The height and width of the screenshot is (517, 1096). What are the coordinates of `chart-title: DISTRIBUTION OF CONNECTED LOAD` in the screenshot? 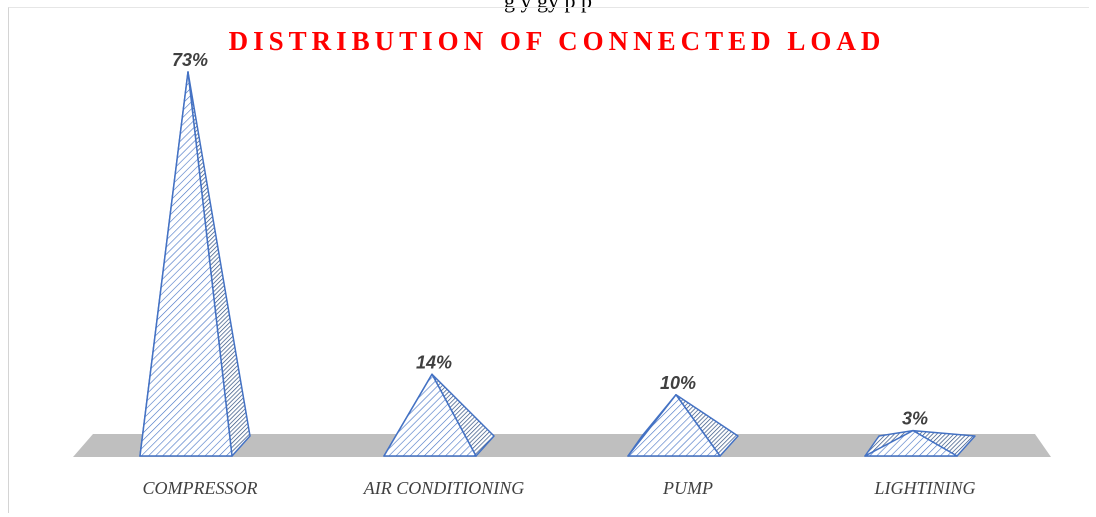 It's located at (557, 41).